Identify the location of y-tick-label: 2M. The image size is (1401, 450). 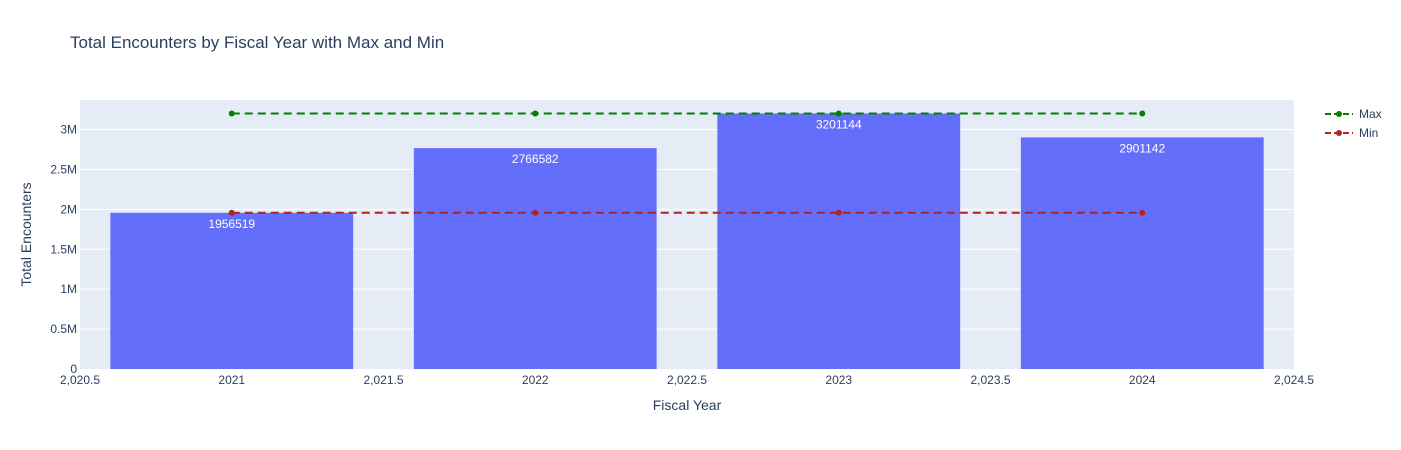
(68, 209).